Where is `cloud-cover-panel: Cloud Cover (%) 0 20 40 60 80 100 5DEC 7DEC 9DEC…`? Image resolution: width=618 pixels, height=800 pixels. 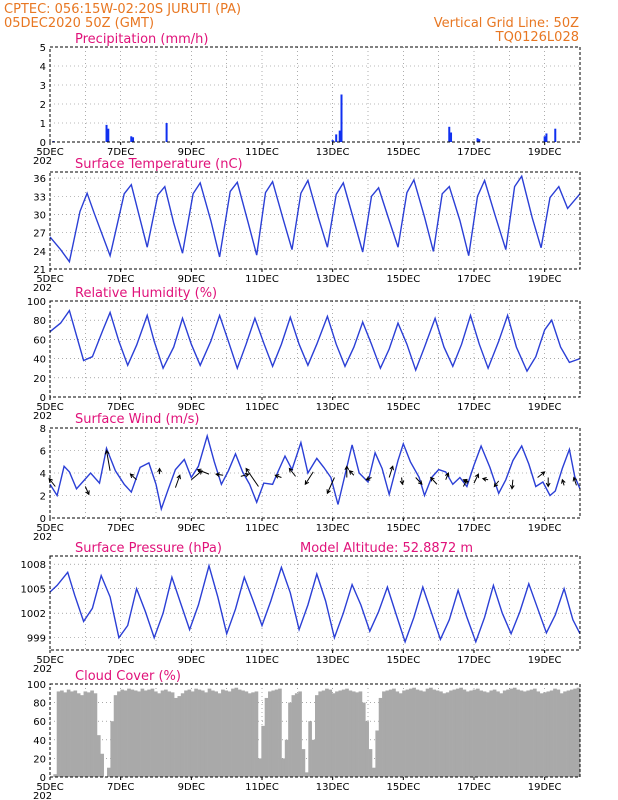 cloud-cover-panel: Cloud Cover (%) 0 20 40 60 80 100 5DEC 7DEC 9DEC… is located at coordinates (304, 734).